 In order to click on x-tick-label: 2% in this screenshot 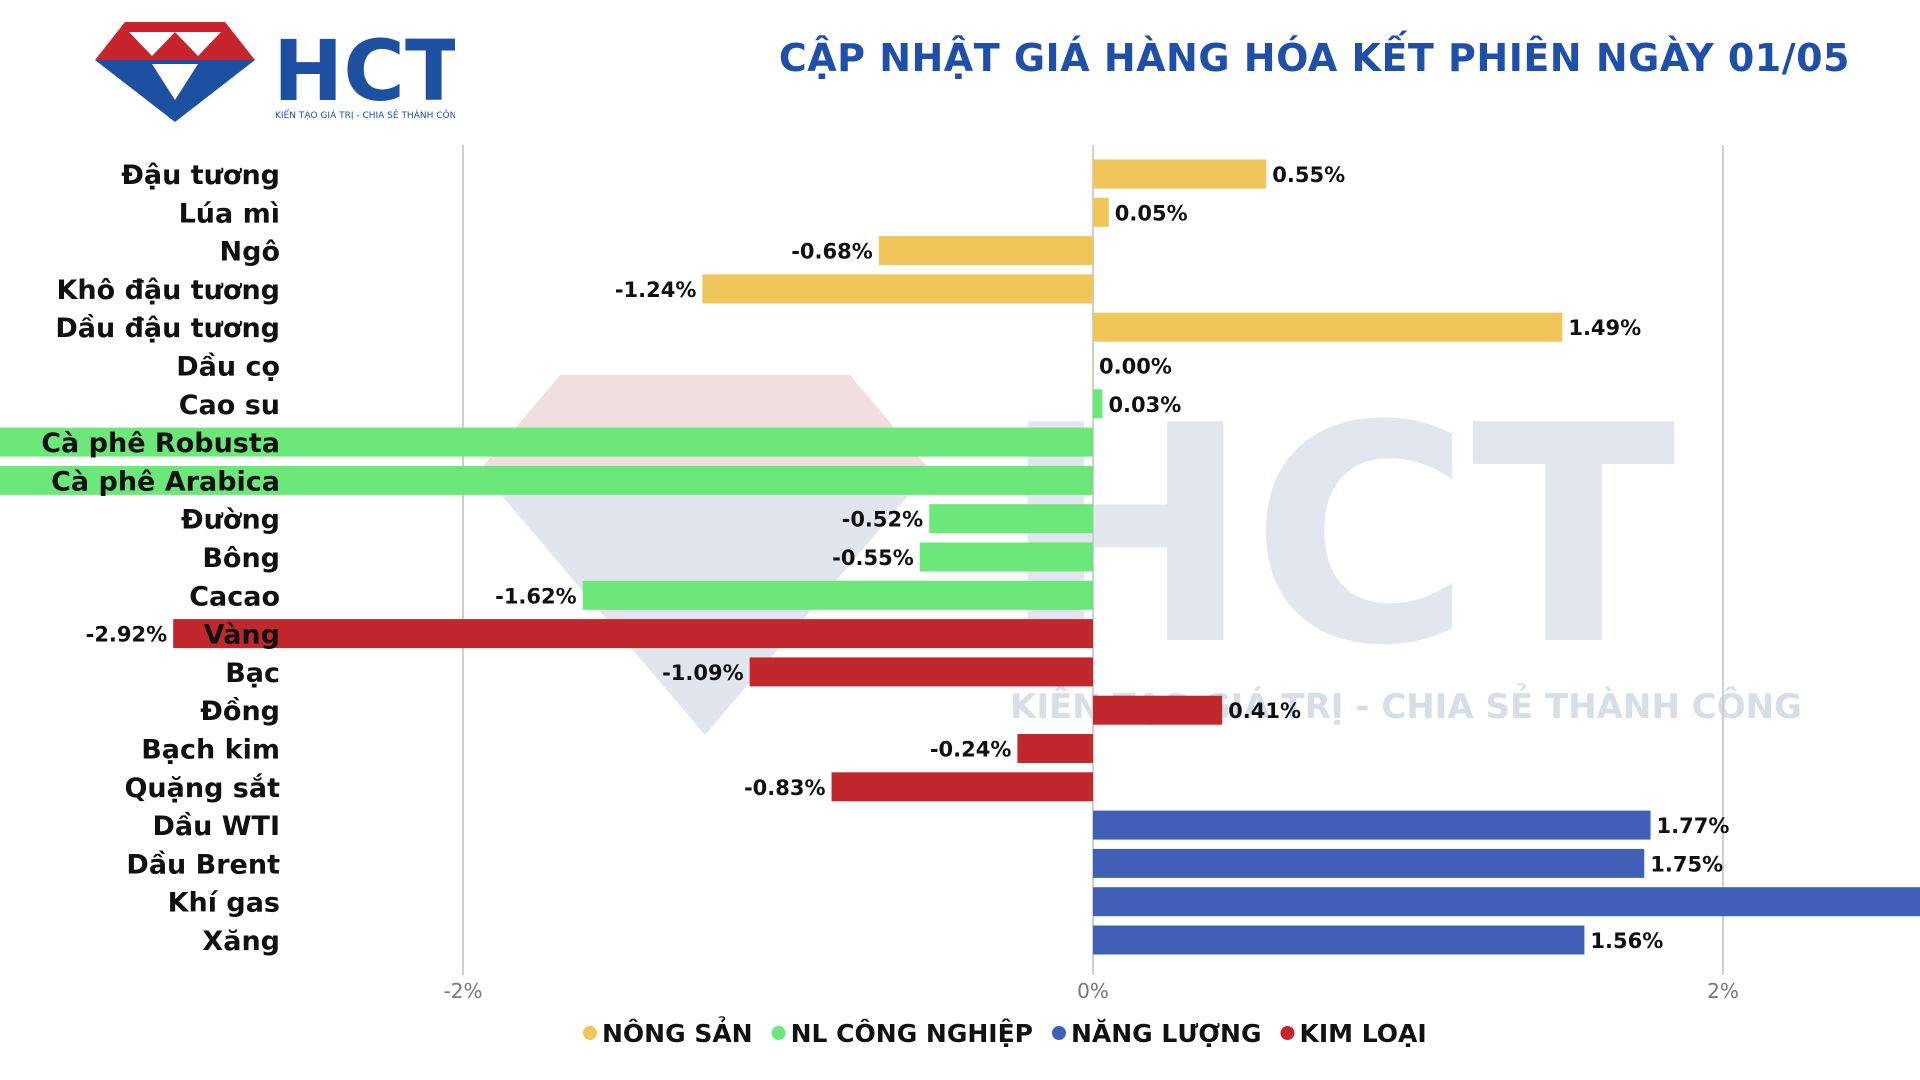, I will do `click(1723, 991)`.